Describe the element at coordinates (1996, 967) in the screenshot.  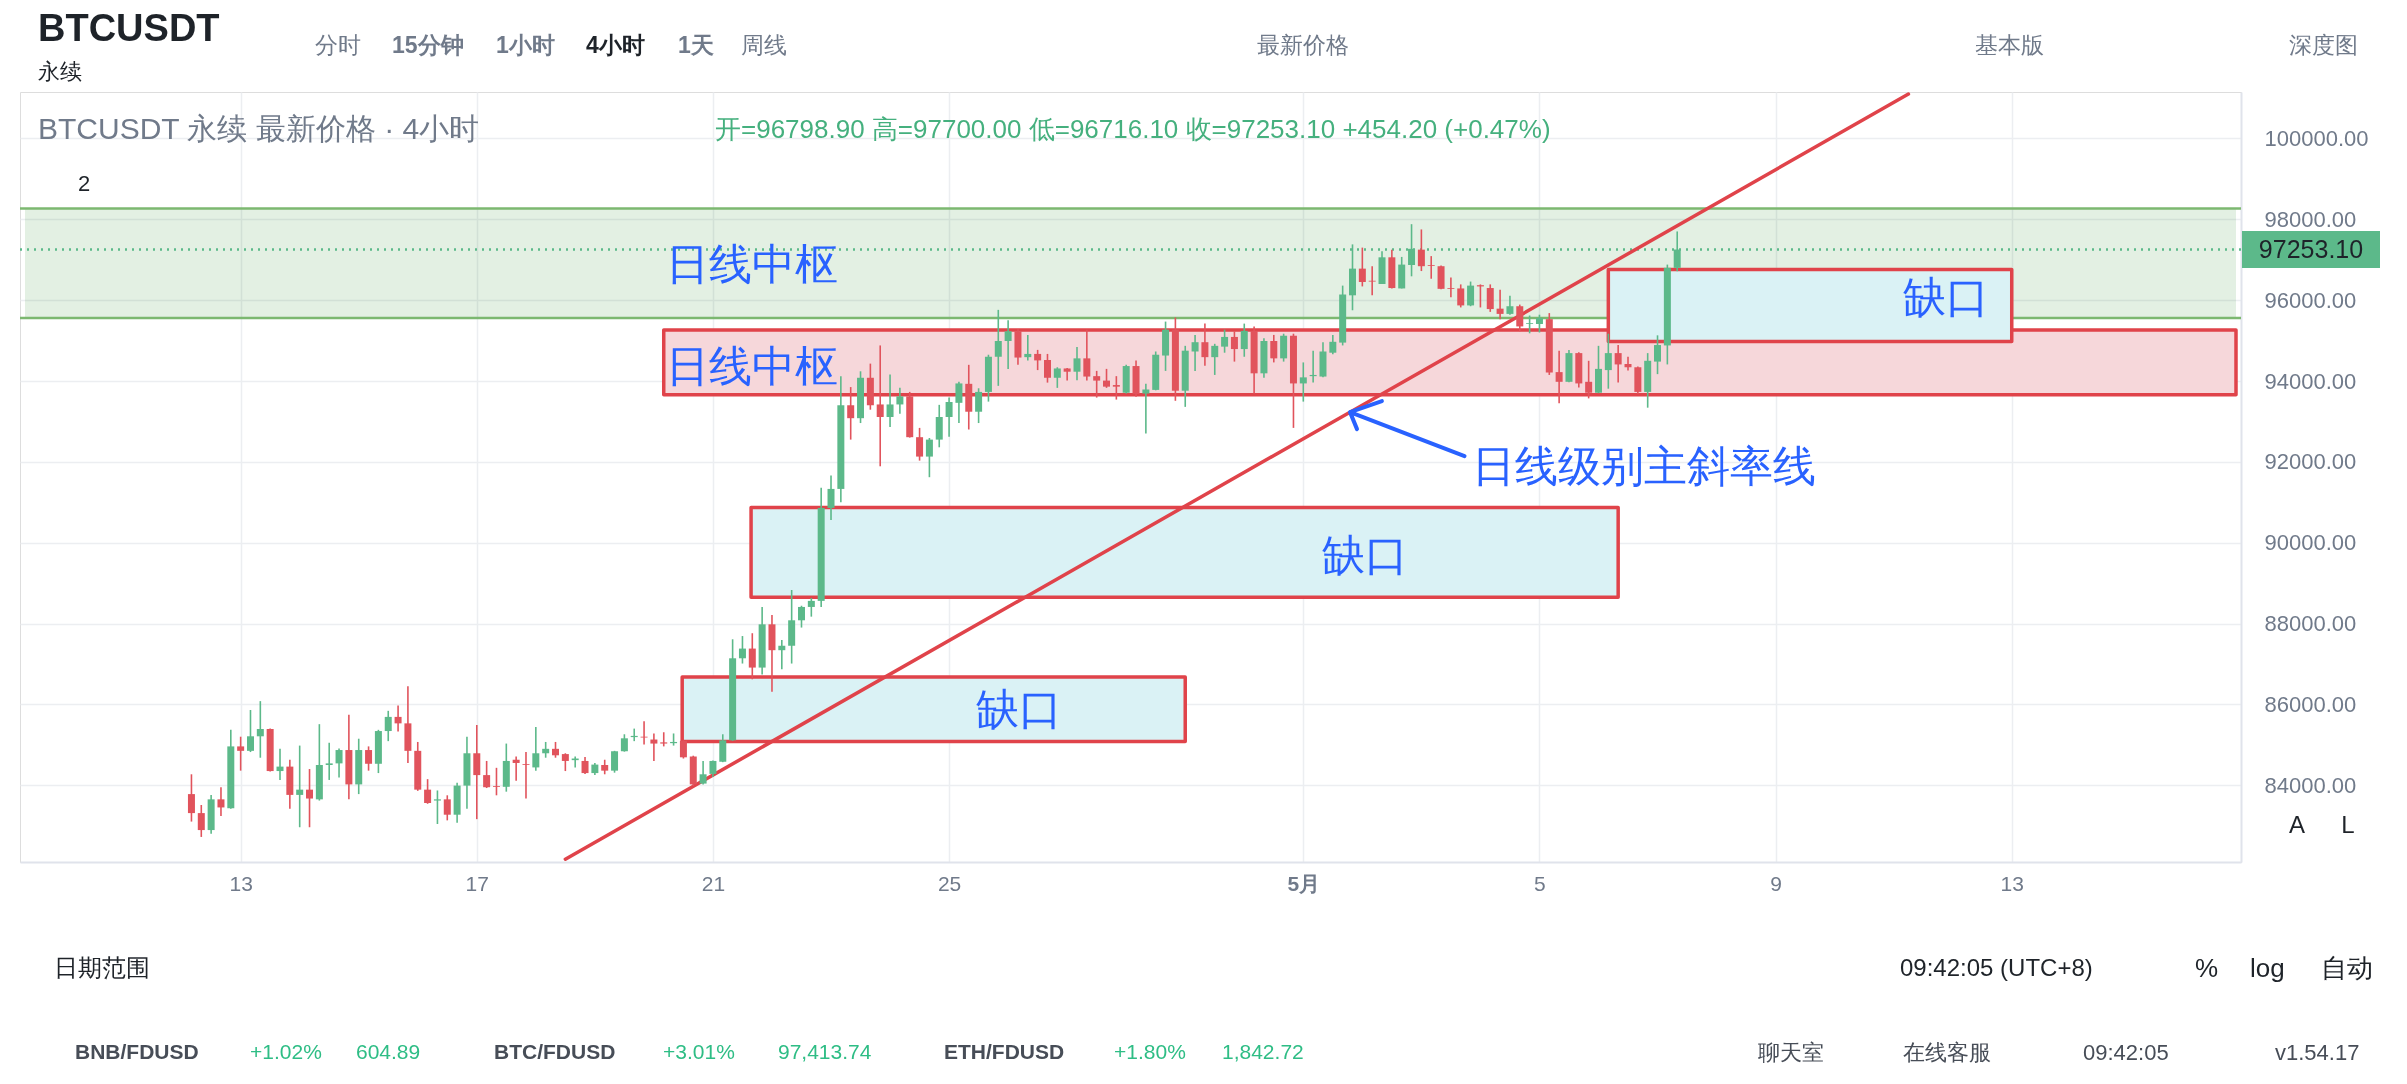
I see `text: 09:42:05 (UTC+8)` at that location.